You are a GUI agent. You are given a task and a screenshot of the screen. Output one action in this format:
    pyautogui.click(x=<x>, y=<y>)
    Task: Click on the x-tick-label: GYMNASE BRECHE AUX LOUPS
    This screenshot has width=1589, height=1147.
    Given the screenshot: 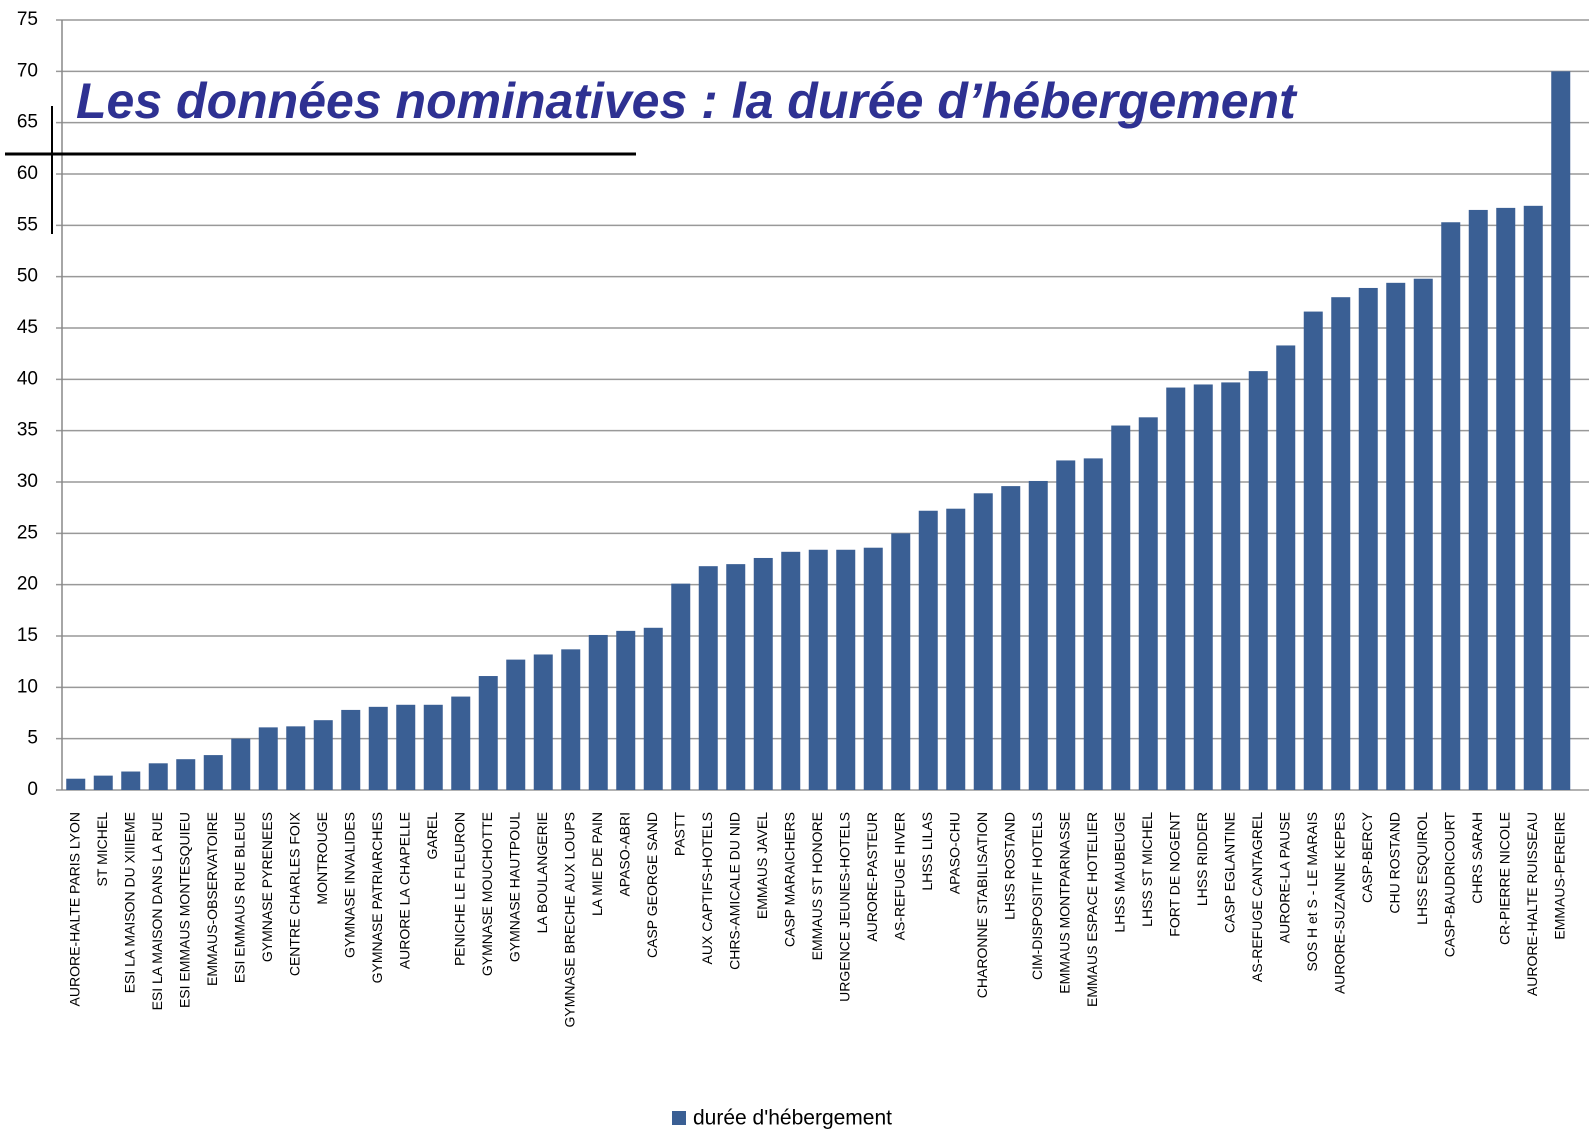 What is the action you would take?
    pyautogui.click(x=569, y=920)
    